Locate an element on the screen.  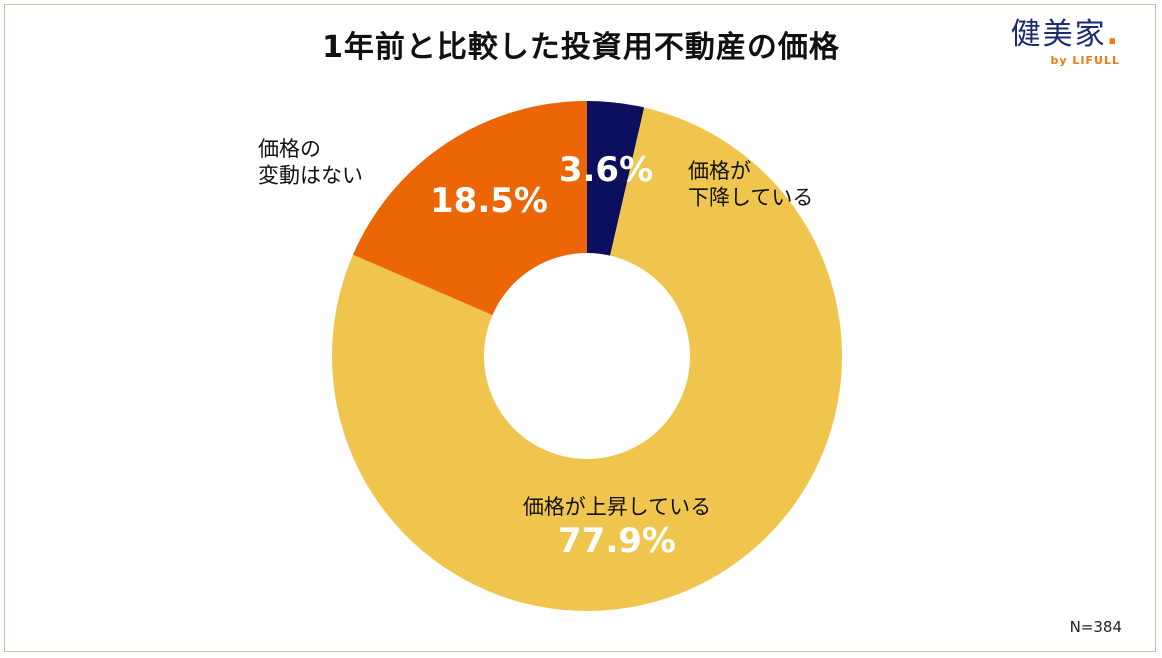
logo-wordmark: 健美家. is located at coordinates (1065, 35).